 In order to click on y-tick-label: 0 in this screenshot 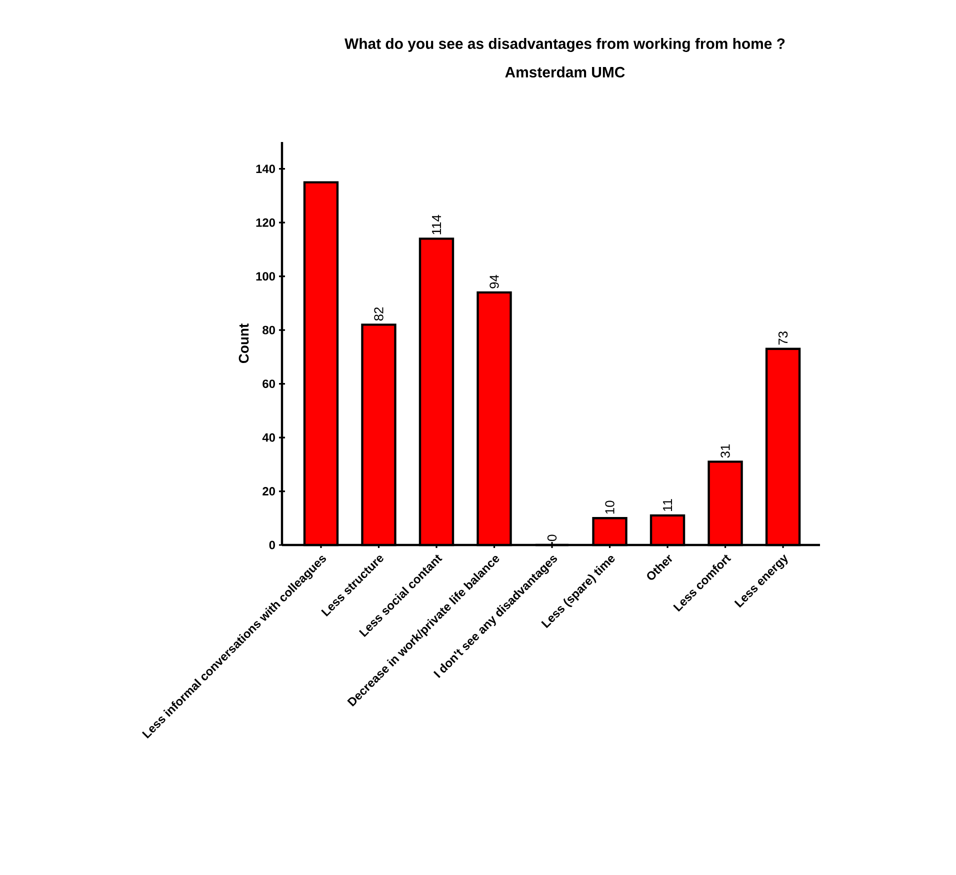, I will do `click(272, 545)`.